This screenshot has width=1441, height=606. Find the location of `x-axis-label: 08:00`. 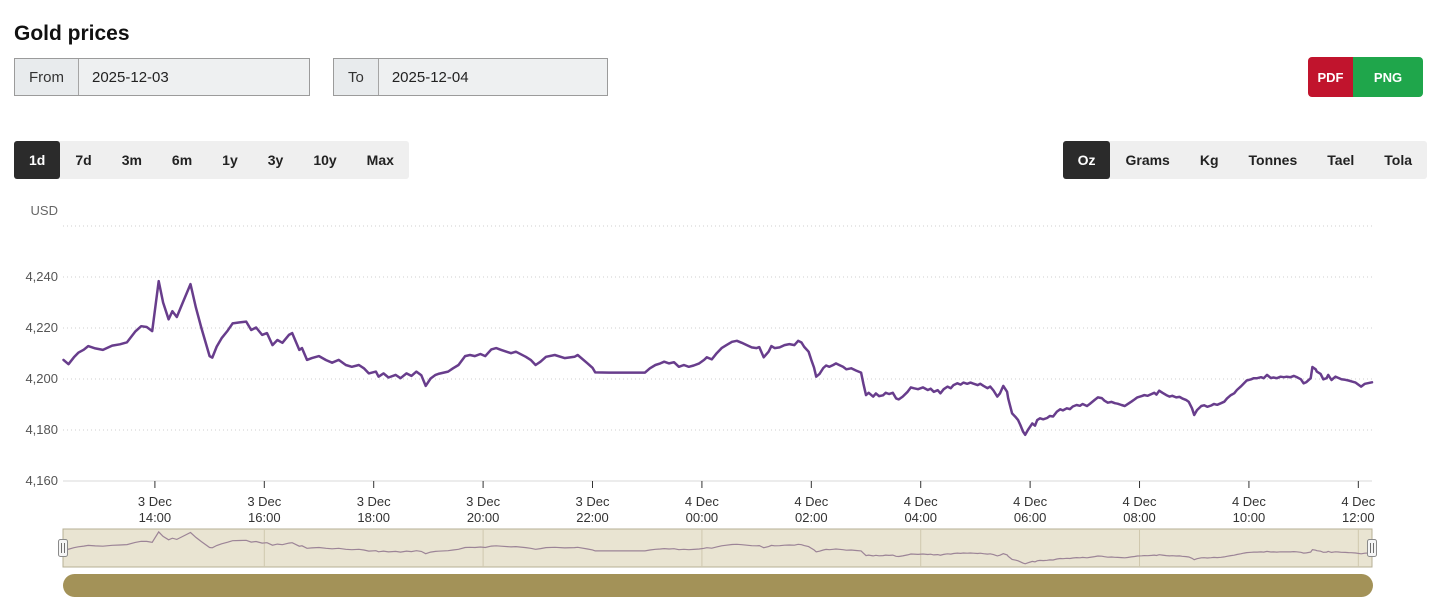

x-axis-label: 08:00 is located at coordinates (1139, 517).